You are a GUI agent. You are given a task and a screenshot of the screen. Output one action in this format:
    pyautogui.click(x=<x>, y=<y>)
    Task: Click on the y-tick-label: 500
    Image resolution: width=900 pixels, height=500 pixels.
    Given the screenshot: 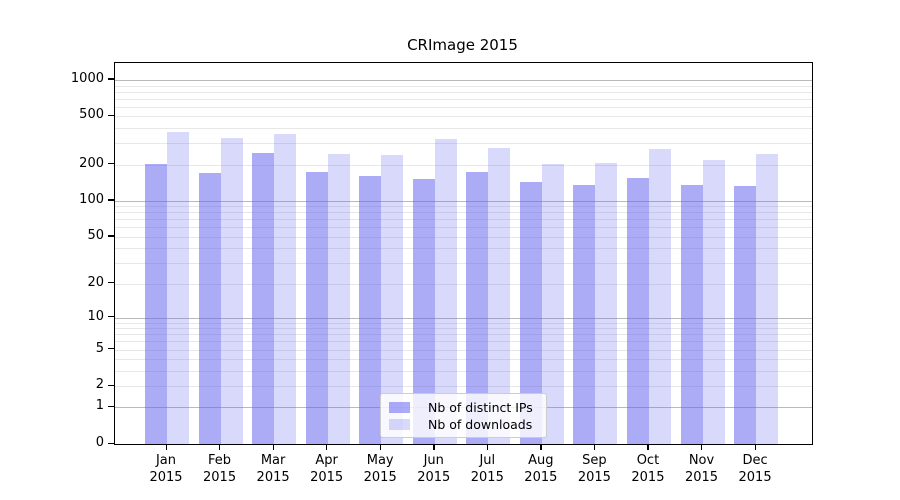 What is the action you would take?
    pyautogui.click(x=91, y=115)
    